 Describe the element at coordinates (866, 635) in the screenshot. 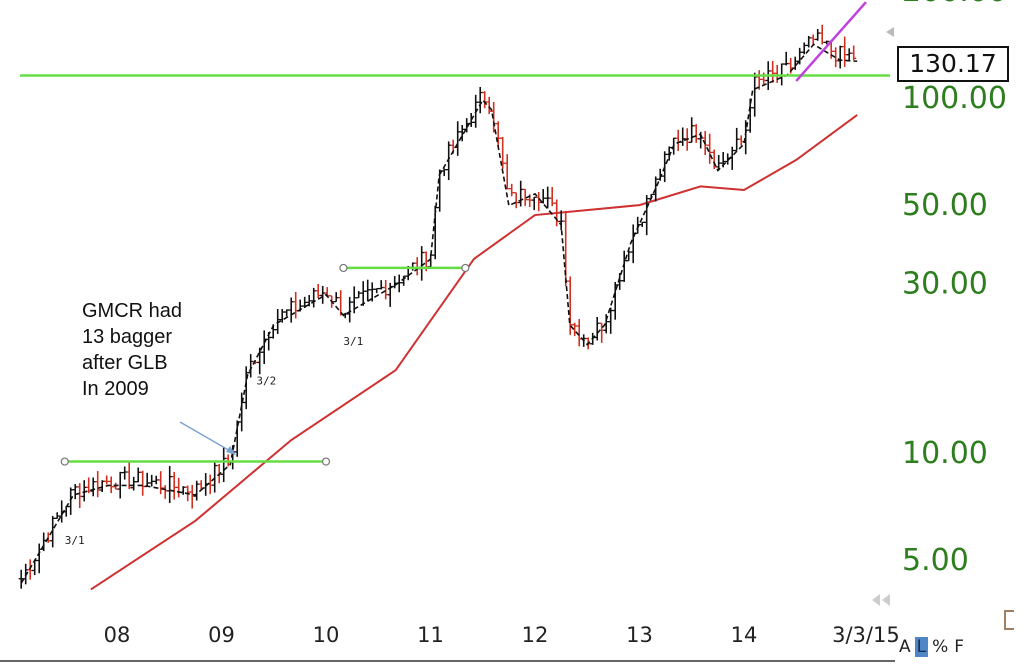

I see `x-tick-label: 3/3/15` at that location.